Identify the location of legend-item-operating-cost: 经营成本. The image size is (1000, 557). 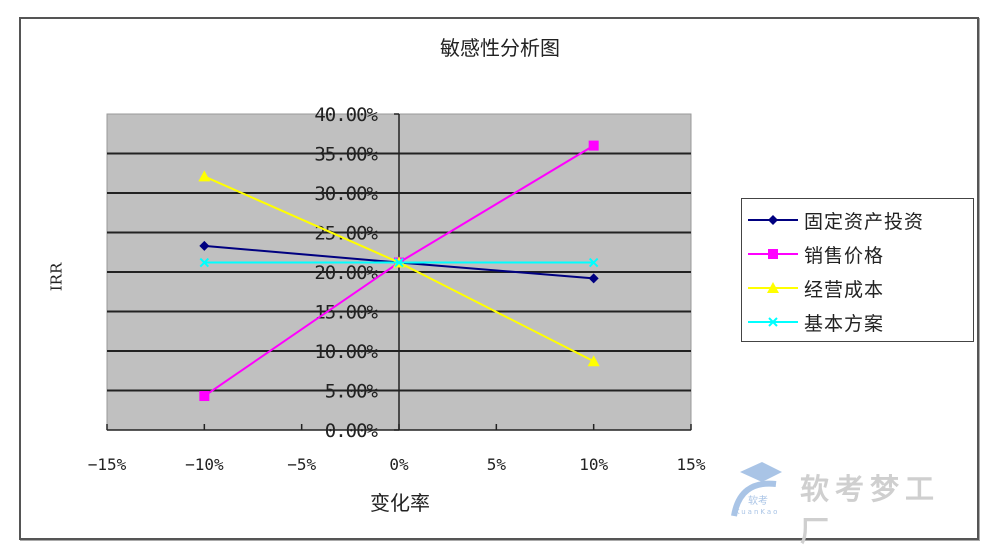
(860, 288).